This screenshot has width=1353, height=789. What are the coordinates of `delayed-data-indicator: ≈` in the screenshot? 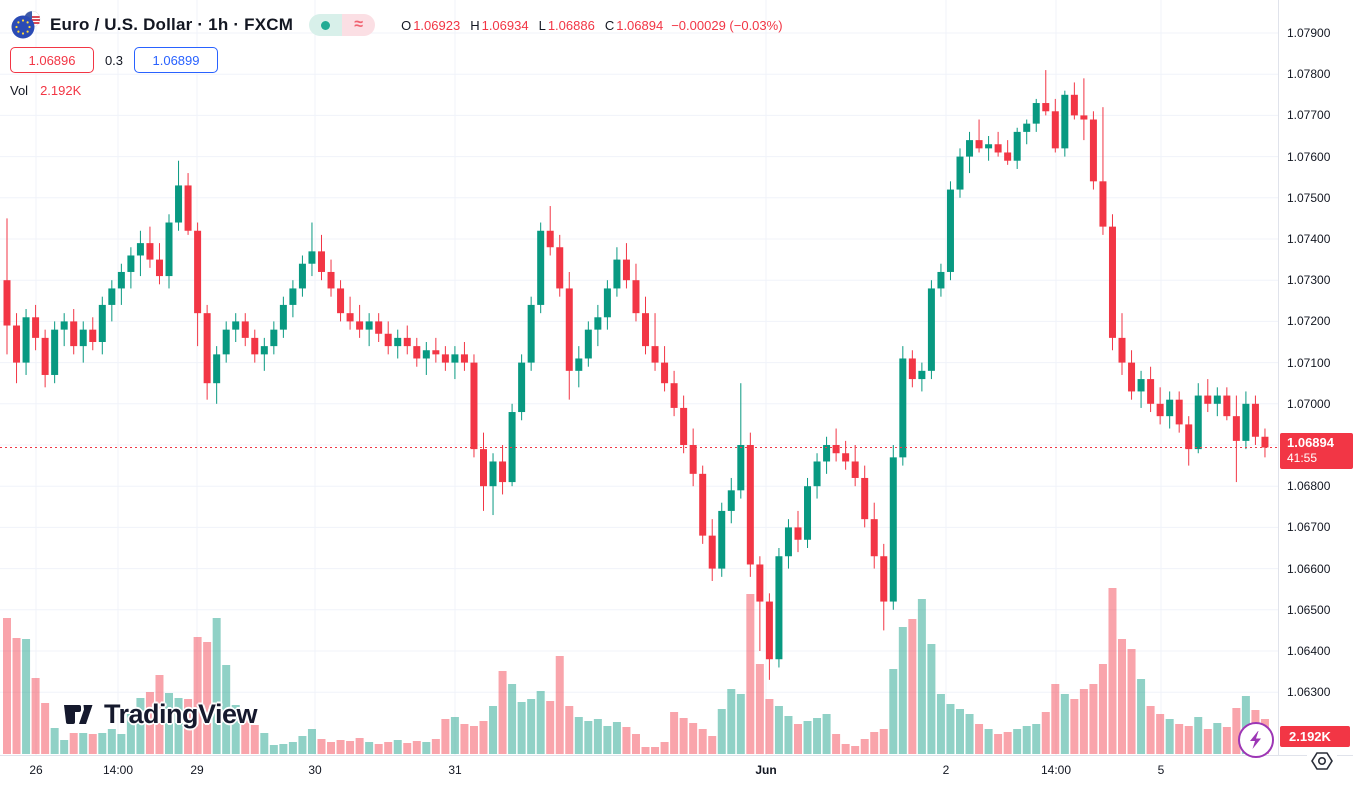 It's located at (359, 25).